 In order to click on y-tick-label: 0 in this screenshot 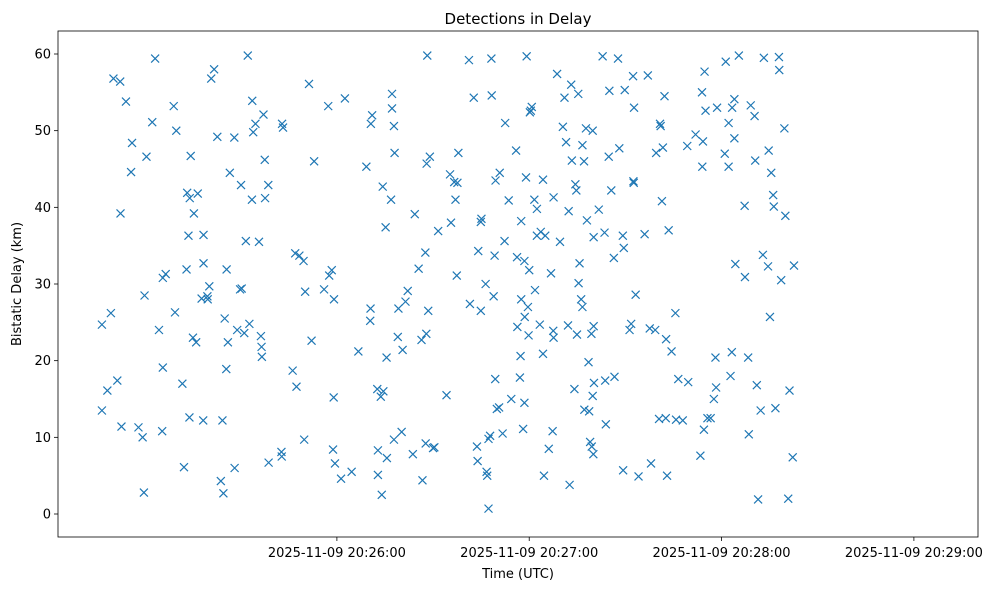, I will do `click(47, 515)`.